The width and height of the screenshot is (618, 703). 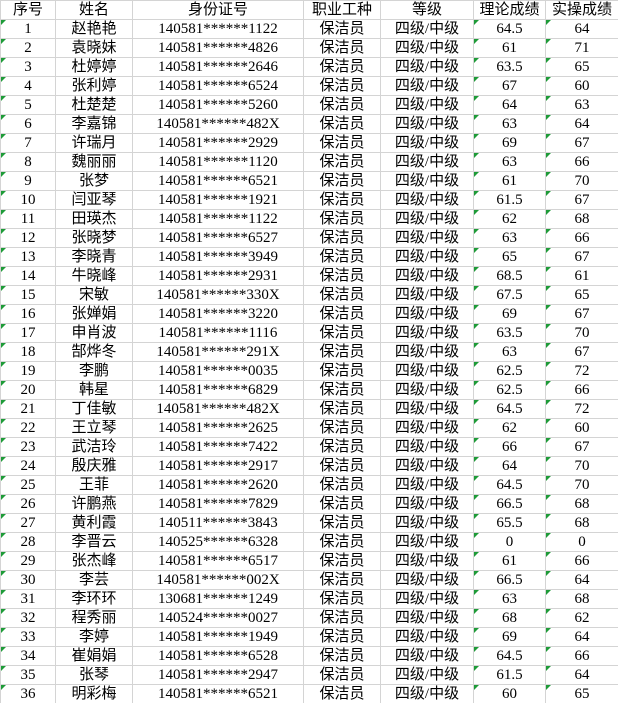 I want to click on cell-id-number: 140581******330X, so click(x=218, y=295).